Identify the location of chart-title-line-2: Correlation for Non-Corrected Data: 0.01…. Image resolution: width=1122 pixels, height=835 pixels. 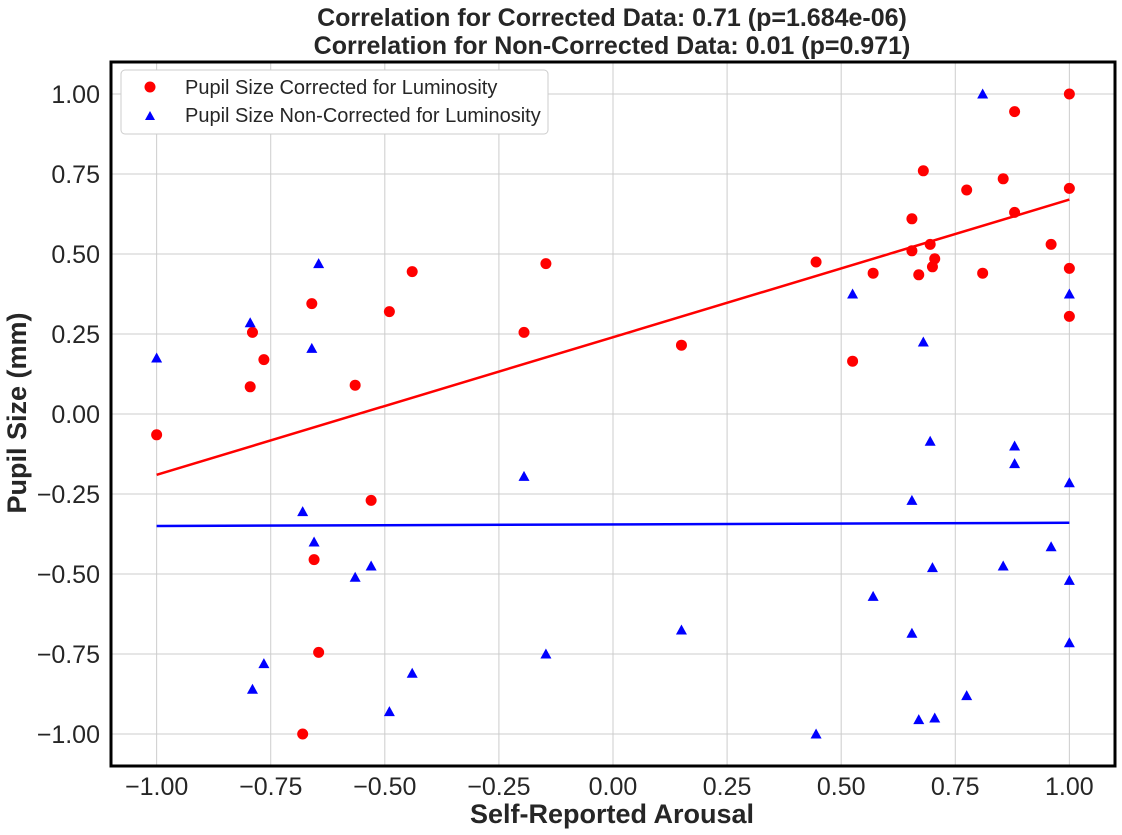
(612, 46).